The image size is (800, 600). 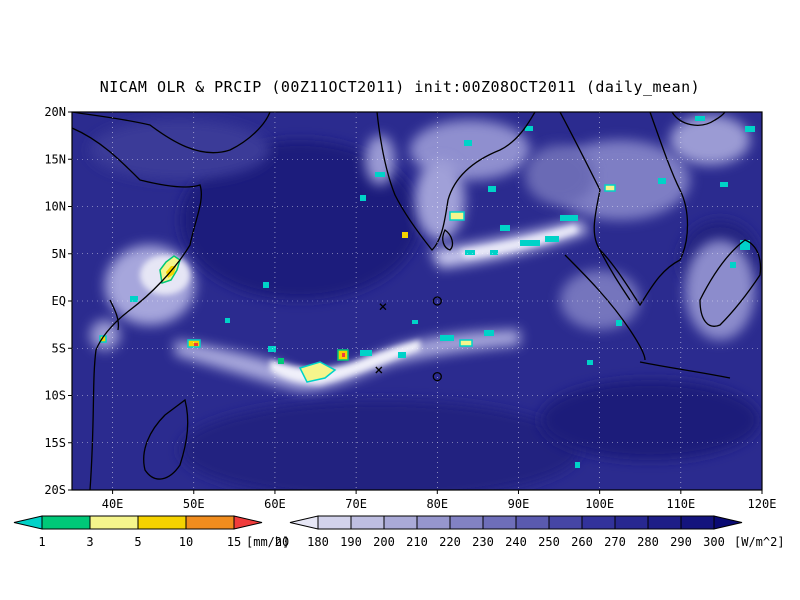 What do you see at coordinates (605, 307) in the screenshot?
I see `coast-sumatra` at bounding box center [605, 307].